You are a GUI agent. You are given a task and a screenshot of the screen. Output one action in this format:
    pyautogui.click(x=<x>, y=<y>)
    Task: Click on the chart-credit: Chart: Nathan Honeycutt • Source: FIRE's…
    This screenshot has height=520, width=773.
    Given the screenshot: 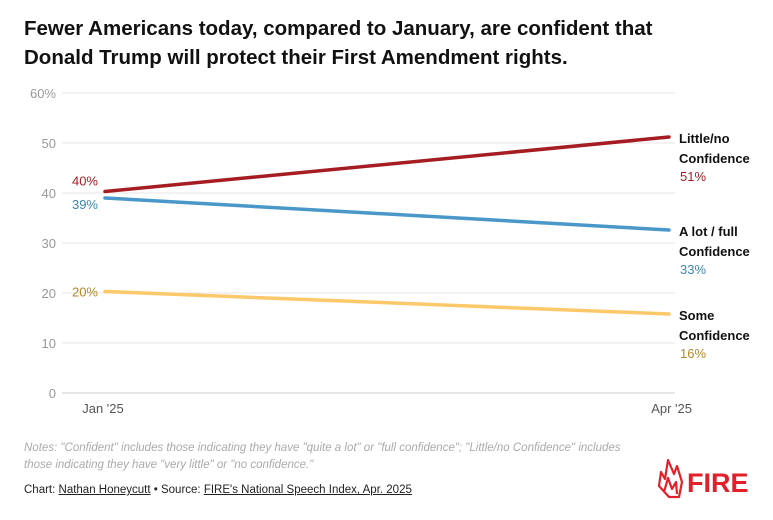 What is the action you would take?
    pyautogui.click(x=218, y=490)
    